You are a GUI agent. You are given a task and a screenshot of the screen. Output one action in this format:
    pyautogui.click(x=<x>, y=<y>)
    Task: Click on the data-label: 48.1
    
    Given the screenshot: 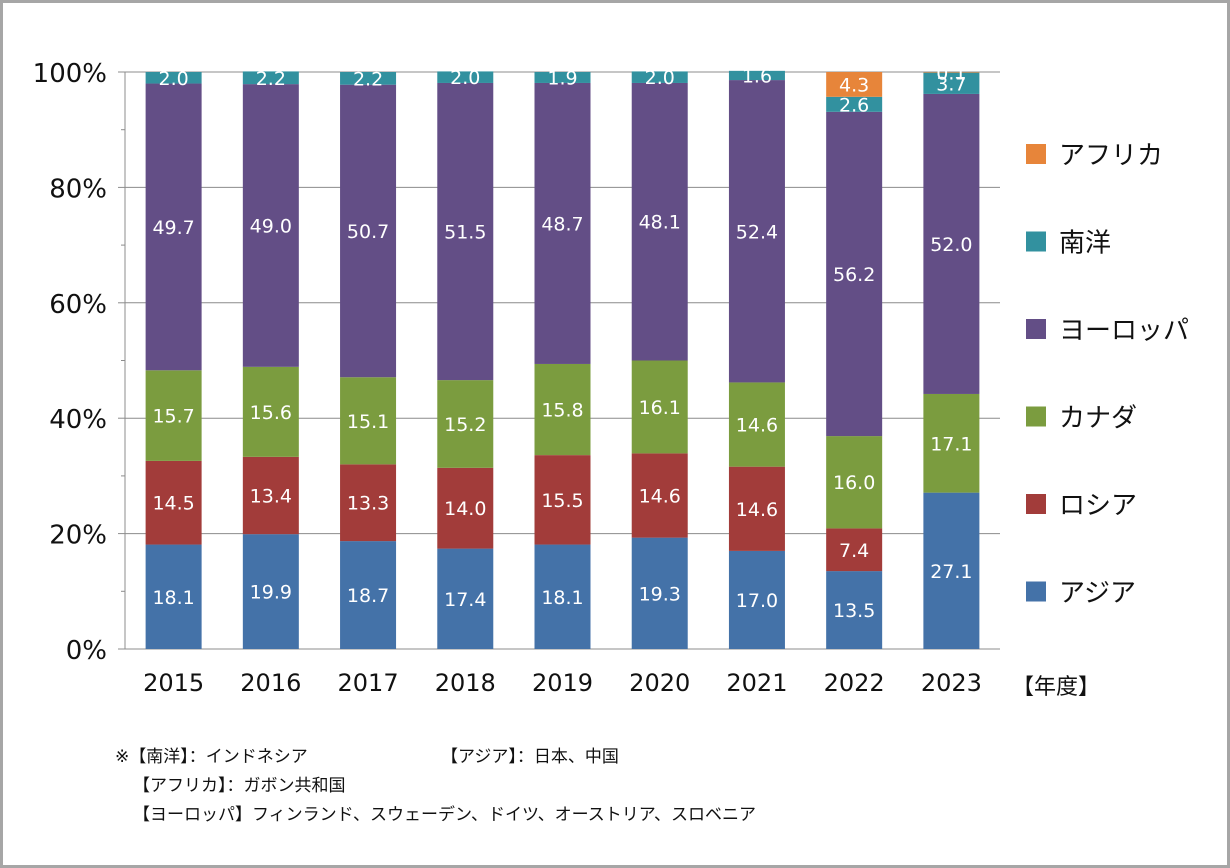 What is the action you would take?
    pyautogui.click(x=660, y=223)
    